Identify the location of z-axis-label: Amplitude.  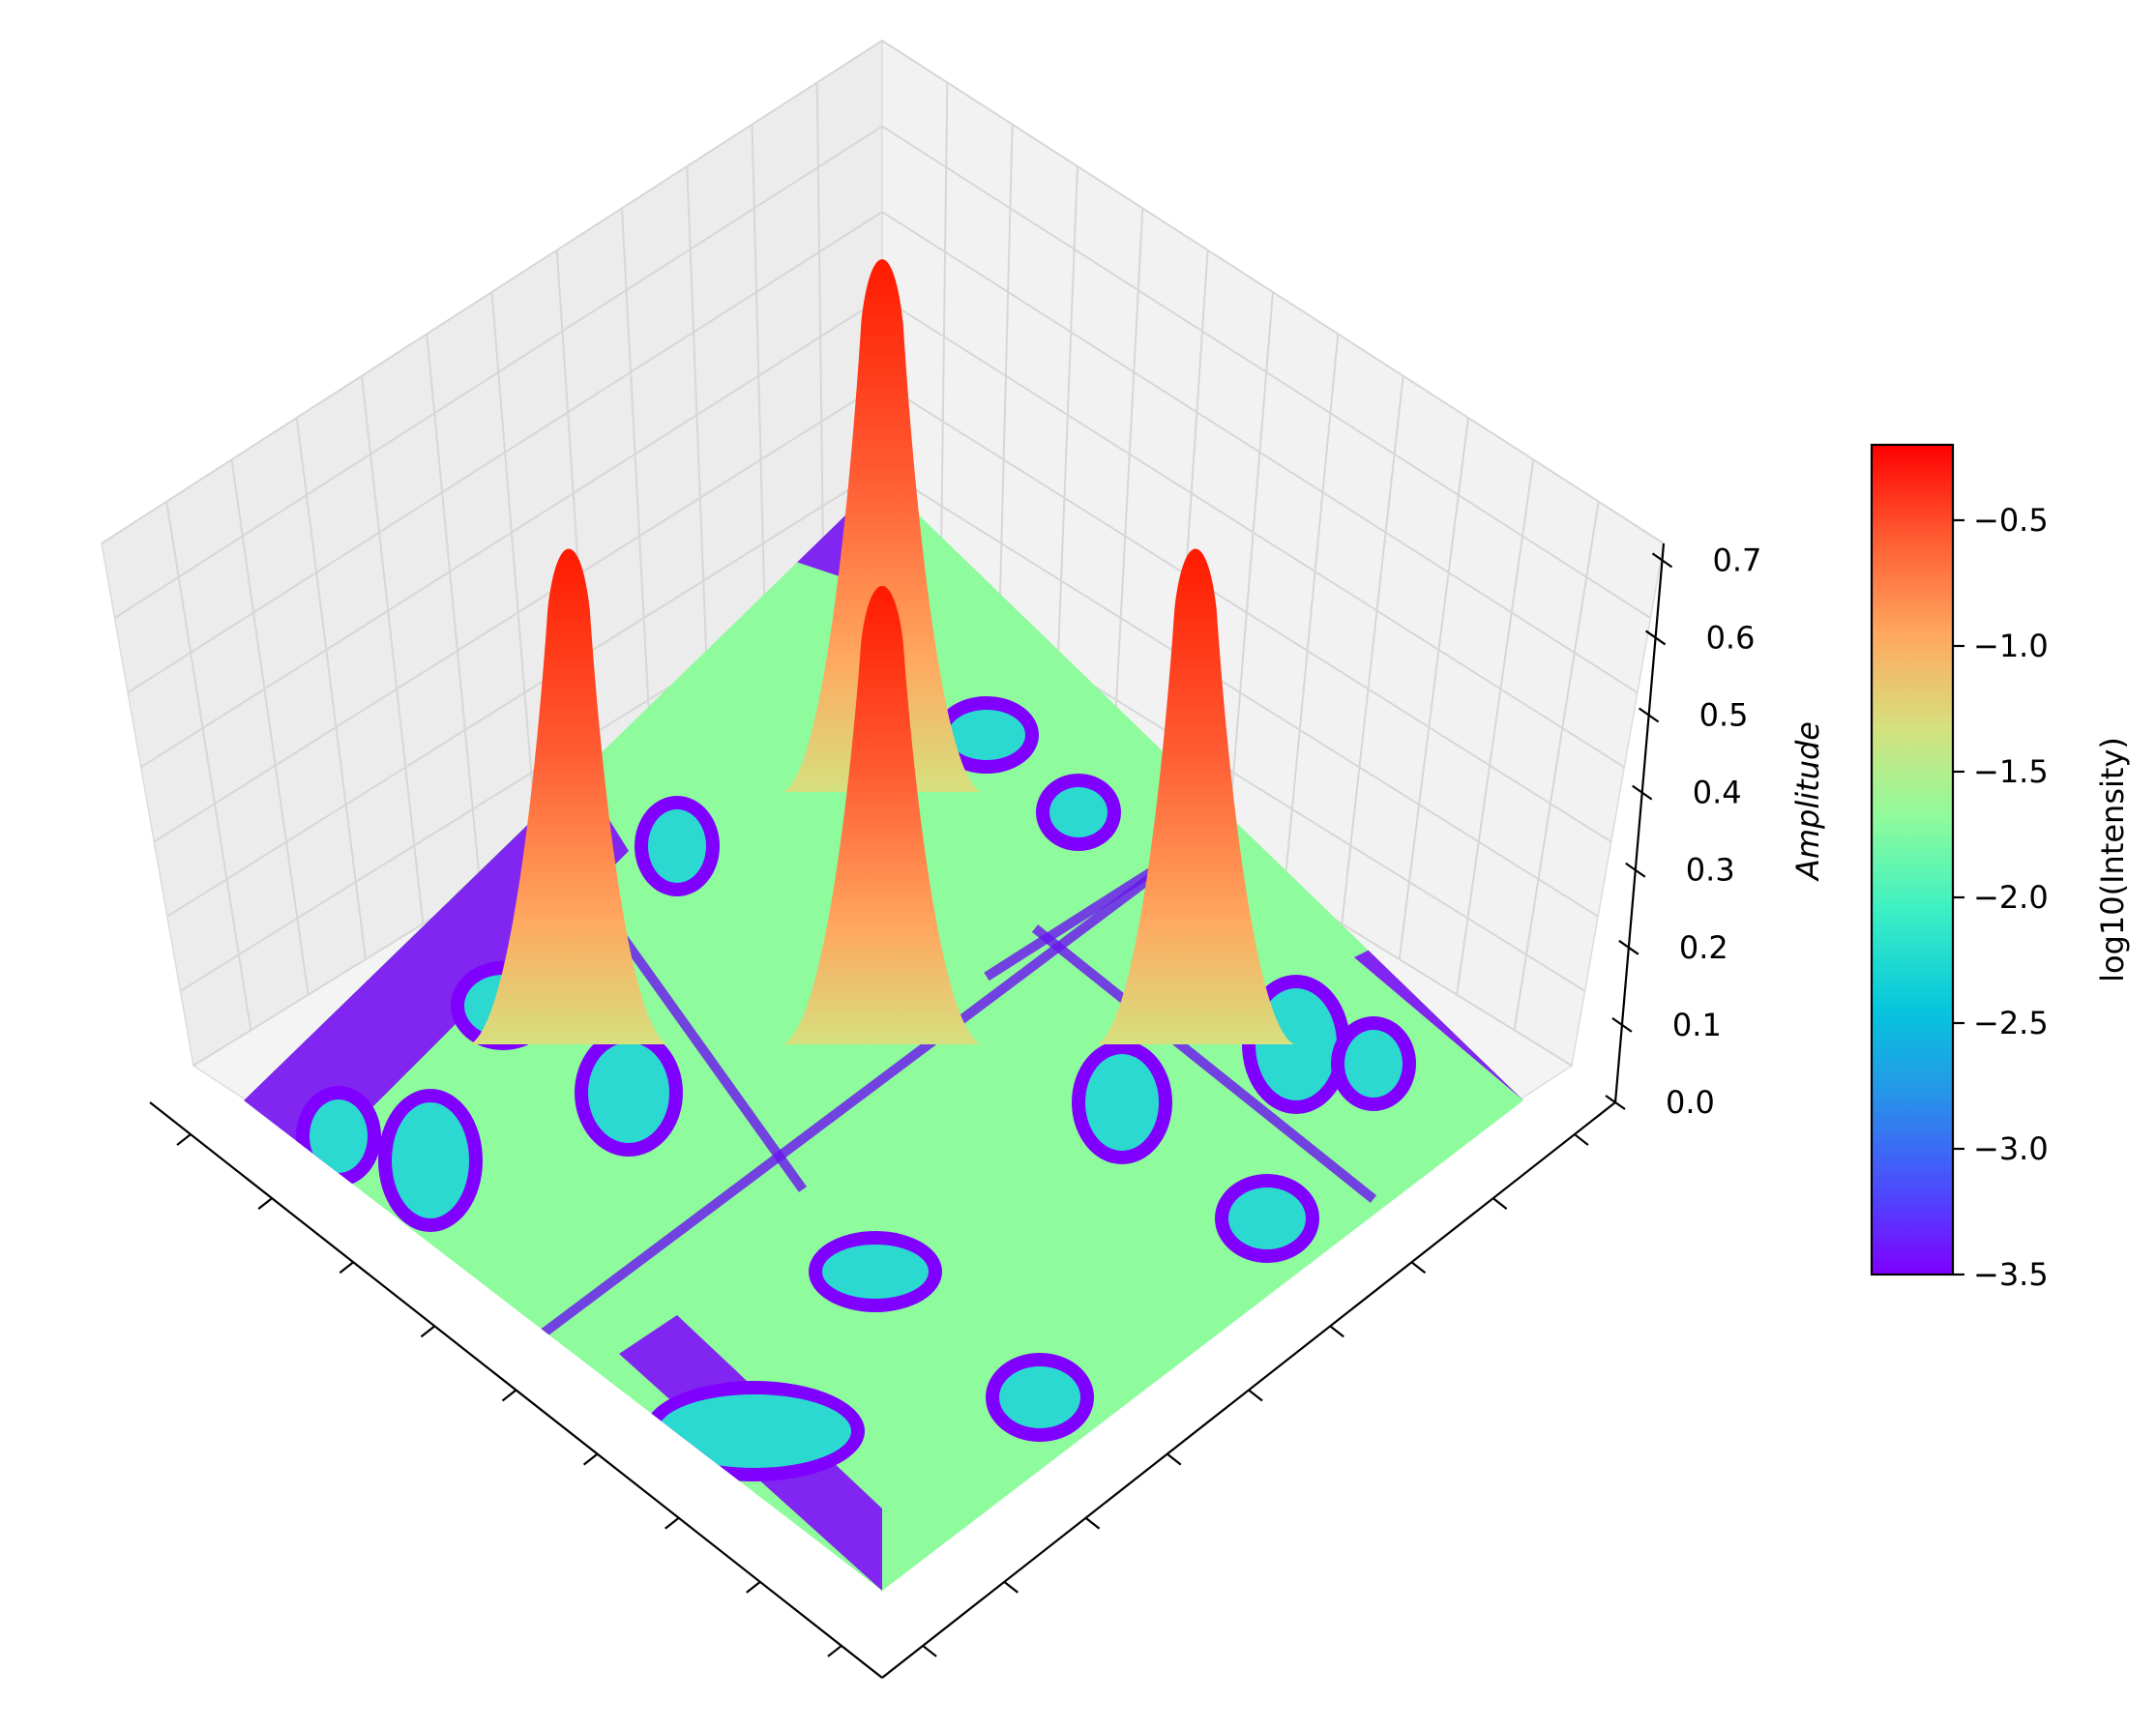
(1807, 801).